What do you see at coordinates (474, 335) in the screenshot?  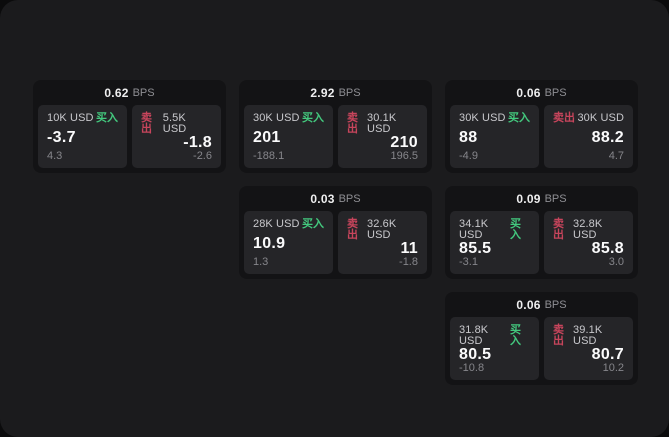 I see `buy-amount: 31.8K USD` at bounding box center [474, 335].